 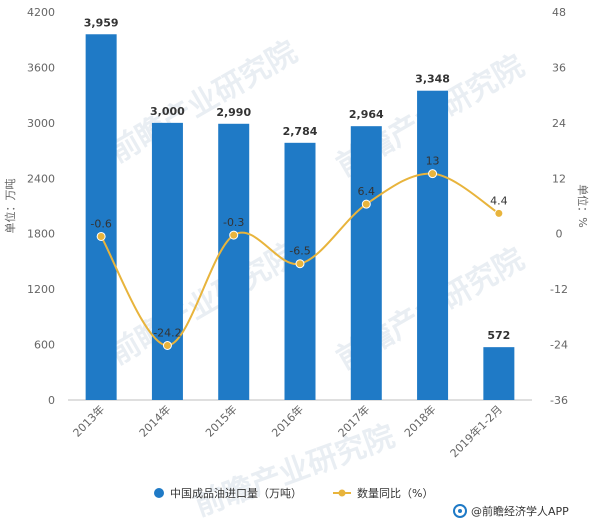 What do you see at coordinates (499, 200) in the screenshot?
I see `line-data-label: 4.4` at bounding box center [499, 200].